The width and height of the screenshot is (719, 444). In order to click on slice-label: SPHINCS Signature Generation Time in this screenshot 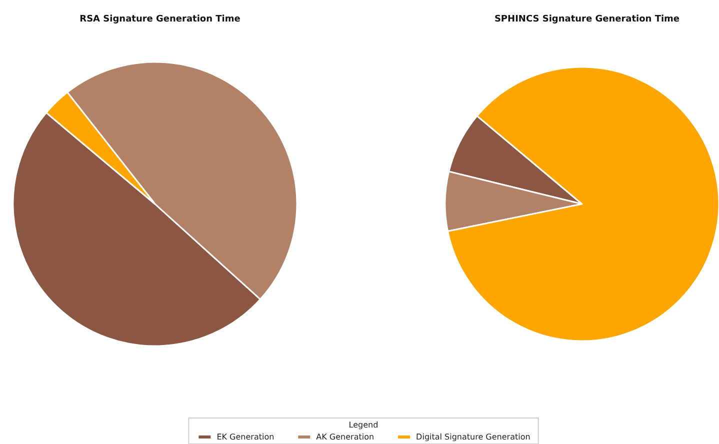, I will do `click(587, 19)`.